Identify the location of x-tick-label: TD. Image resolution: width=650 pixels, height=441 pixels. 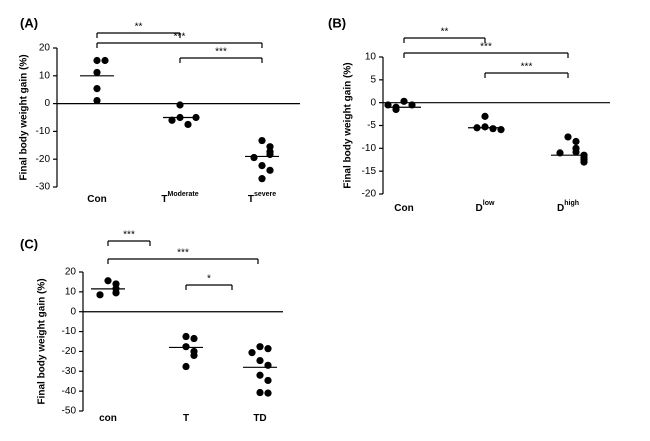
(259, 418).